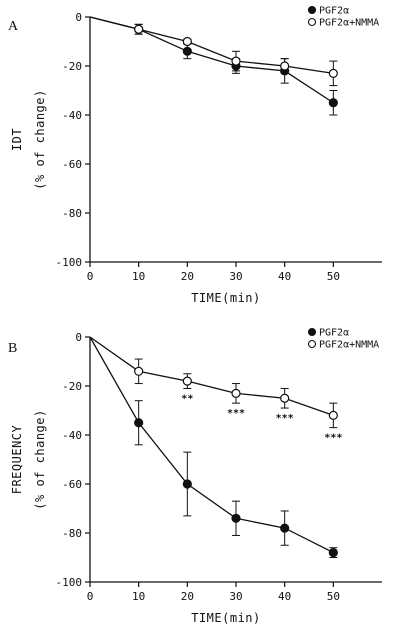 Image resolution: width=400 pixels, height=633 pixels. Describe the element at coordinates (13, 26) in the screenshot. I see `panel-letter: A` at that location.